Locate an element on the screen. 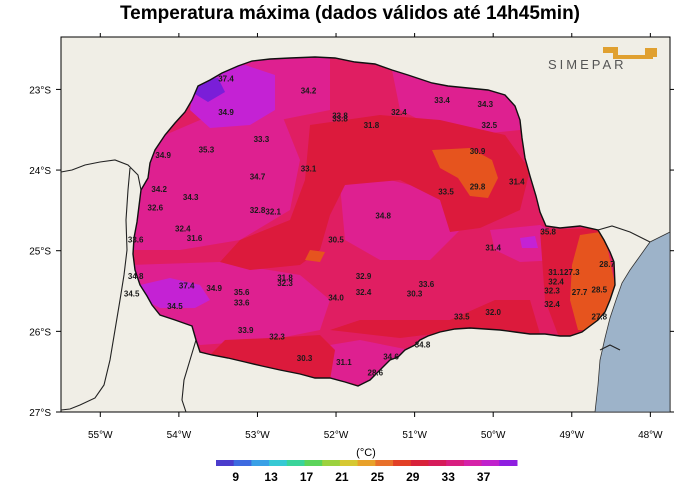 This screenshot has width=700, height=492. station-value-label: 33.4 is located at coordinates (442, 100).